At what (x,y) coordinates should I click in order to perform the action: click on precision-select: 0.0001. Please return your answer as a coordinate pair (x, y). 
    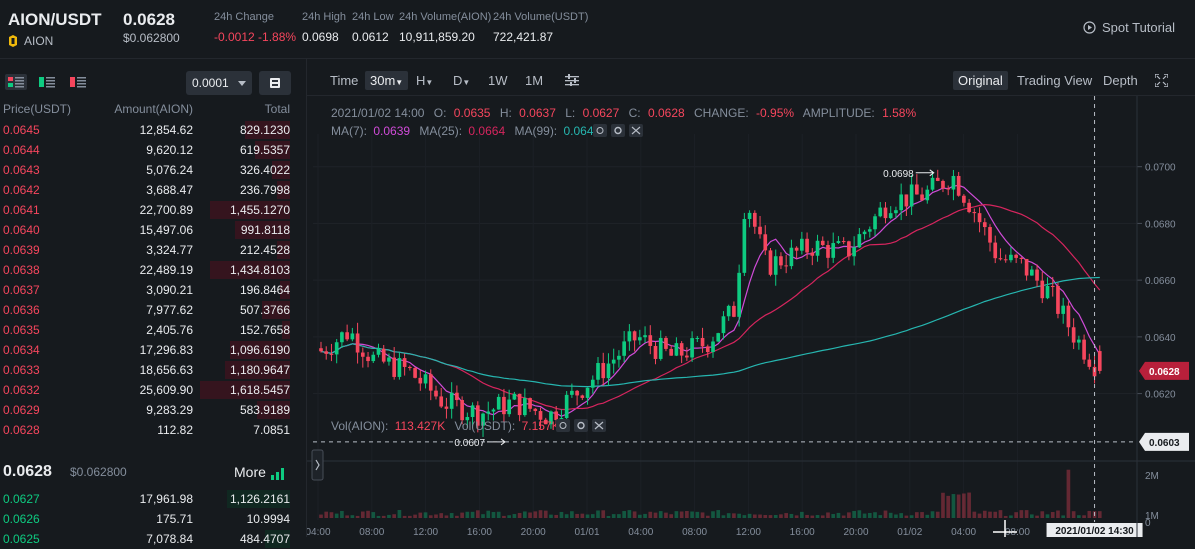
    Looking at the image, I should click on (219, 83).